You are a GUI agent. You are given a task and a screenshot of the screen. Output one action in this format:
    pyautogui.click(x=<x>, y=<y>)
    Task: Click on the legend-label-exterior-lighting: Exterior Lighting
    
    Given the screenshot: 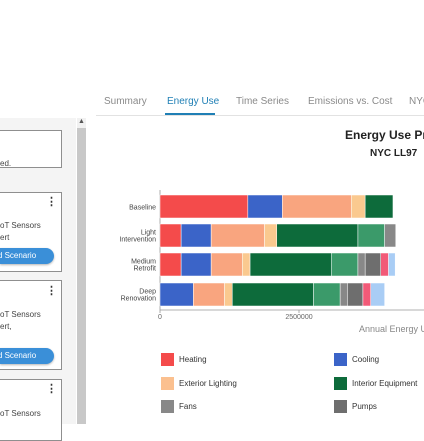 What is the action you would take?
    pyautogui.click(x=208, y=383)
    